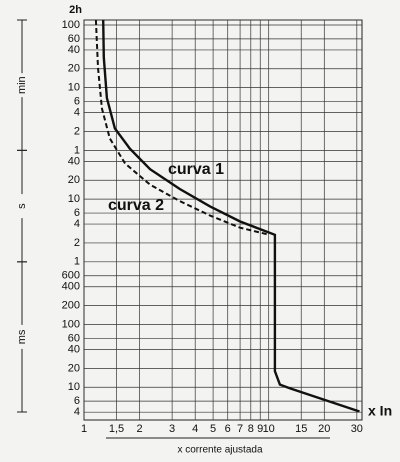 This screenshot has height=462, width=400. I want to click on x-tick-label: 15, so click(301, 429).